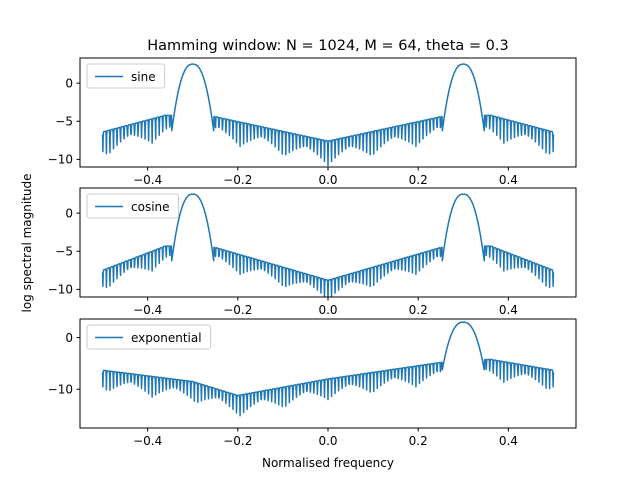 This screenshot has width=640, height=480. I want to click on y-axis-label: log spectral magnitude, so click(27, 242).